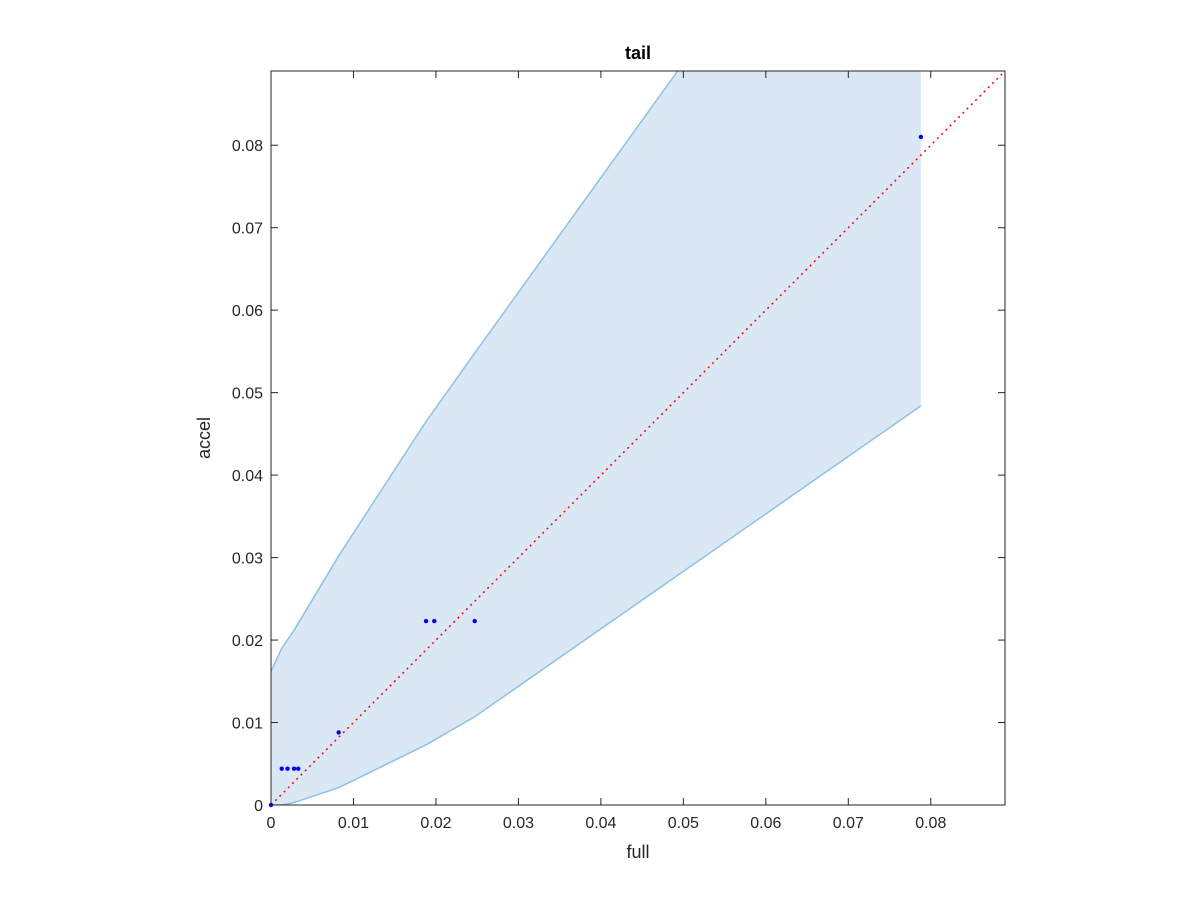 The height and width of the screenshot is (900, 1200). I want to click on x-tick-label: 0.05, so click(683, 823).